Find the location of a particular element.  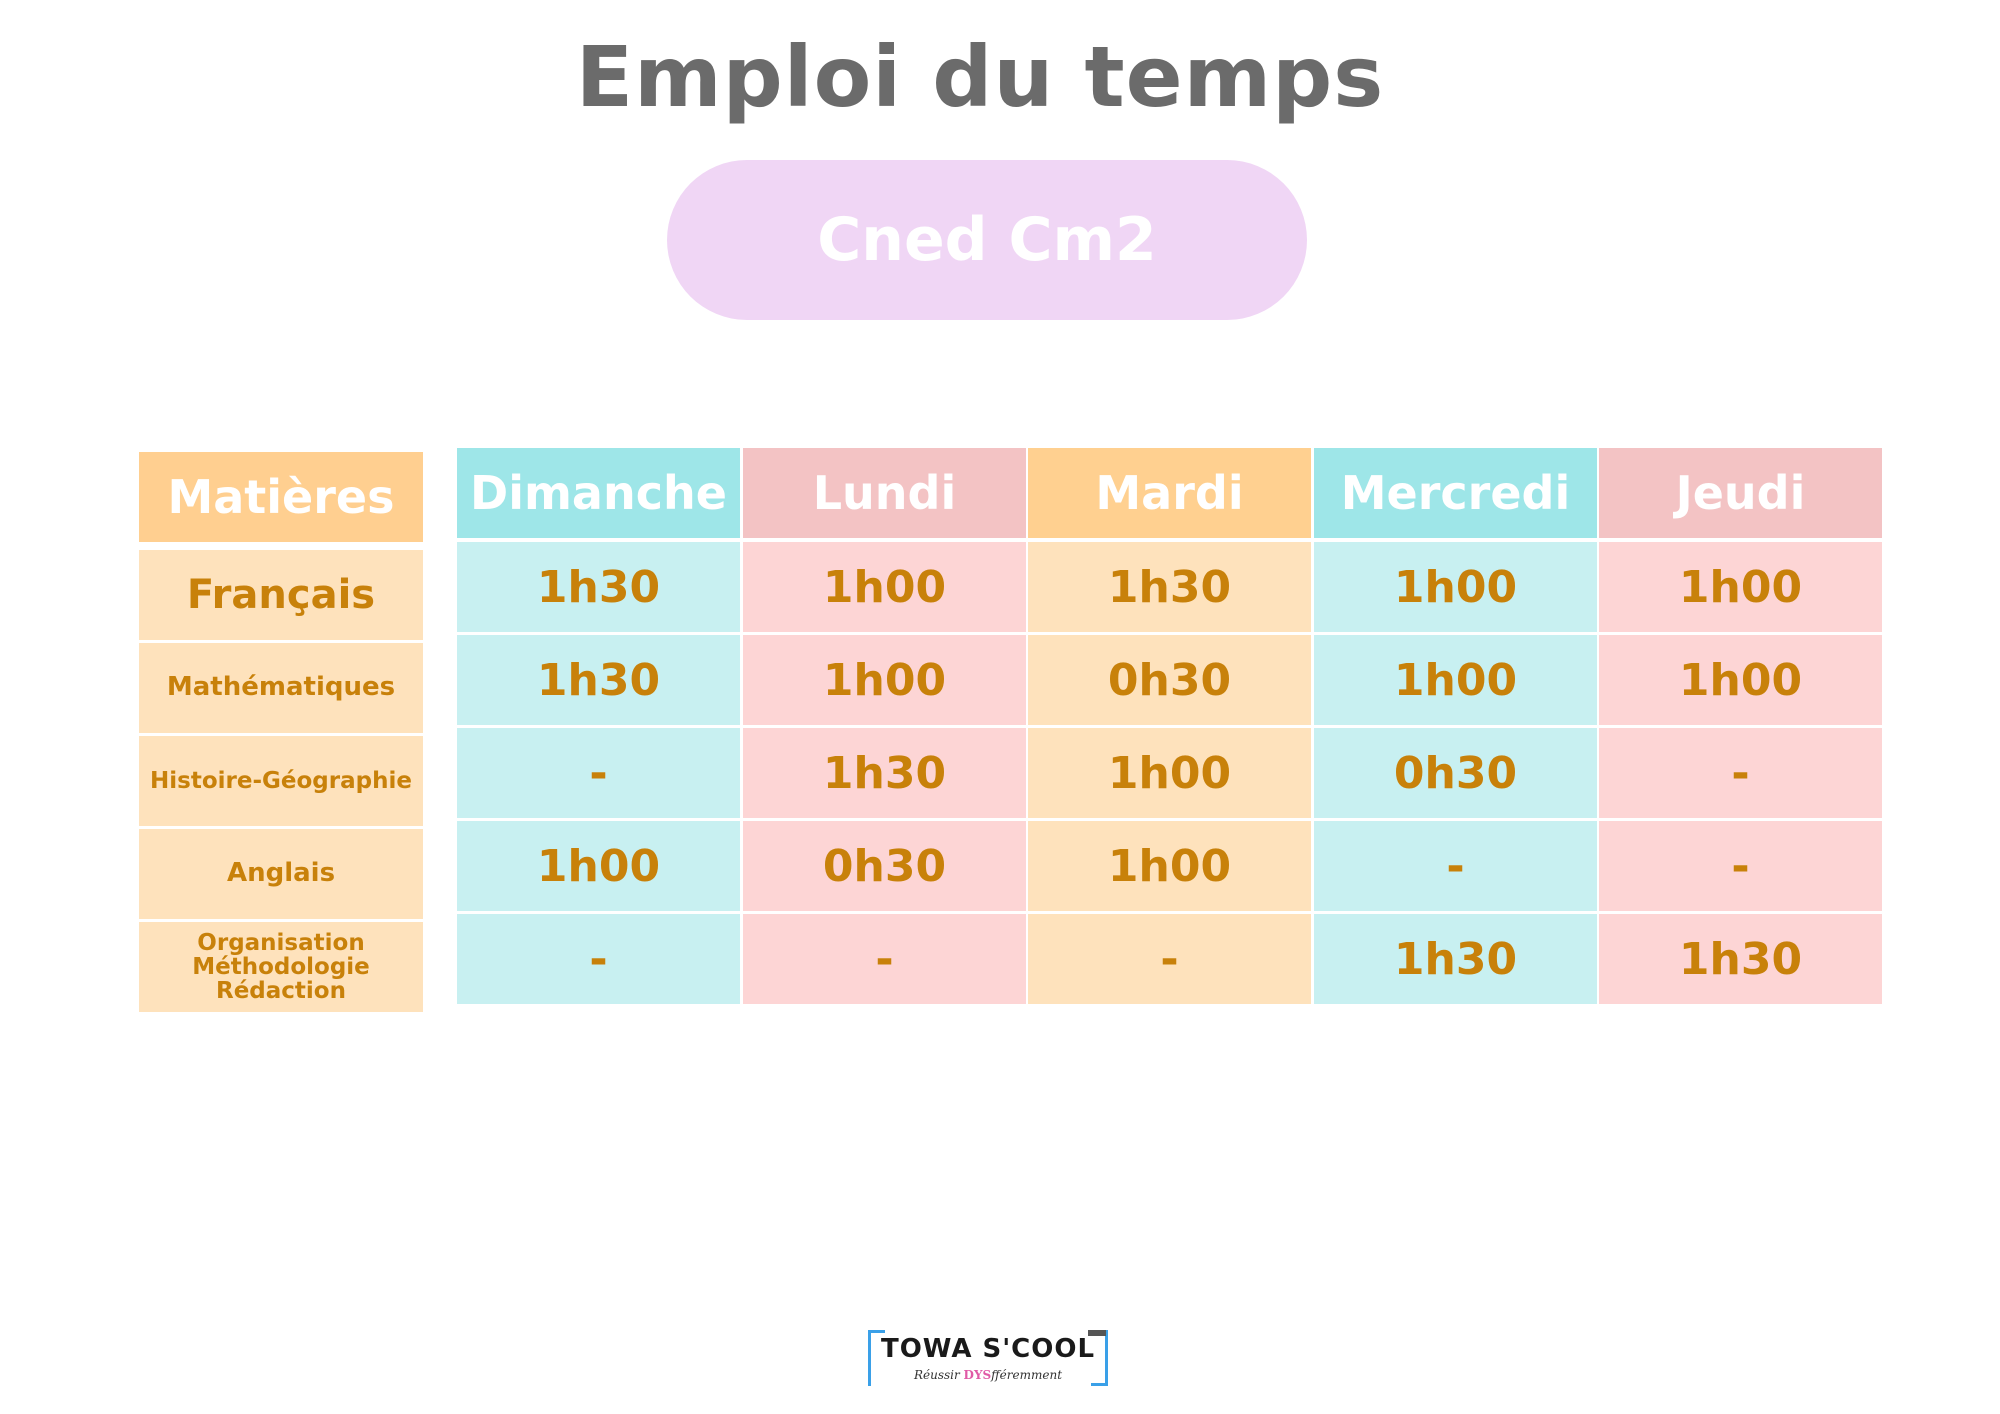

subjects-header: Matières is located at coordinates (281, 497).